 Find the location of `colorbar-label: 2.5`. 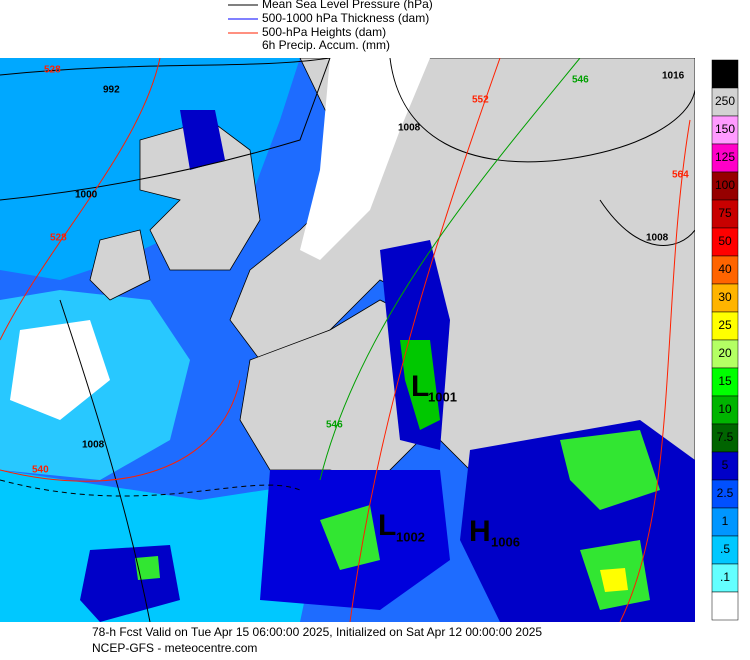

colorbar-label: 2.5 is located at coordinates (725, 493).